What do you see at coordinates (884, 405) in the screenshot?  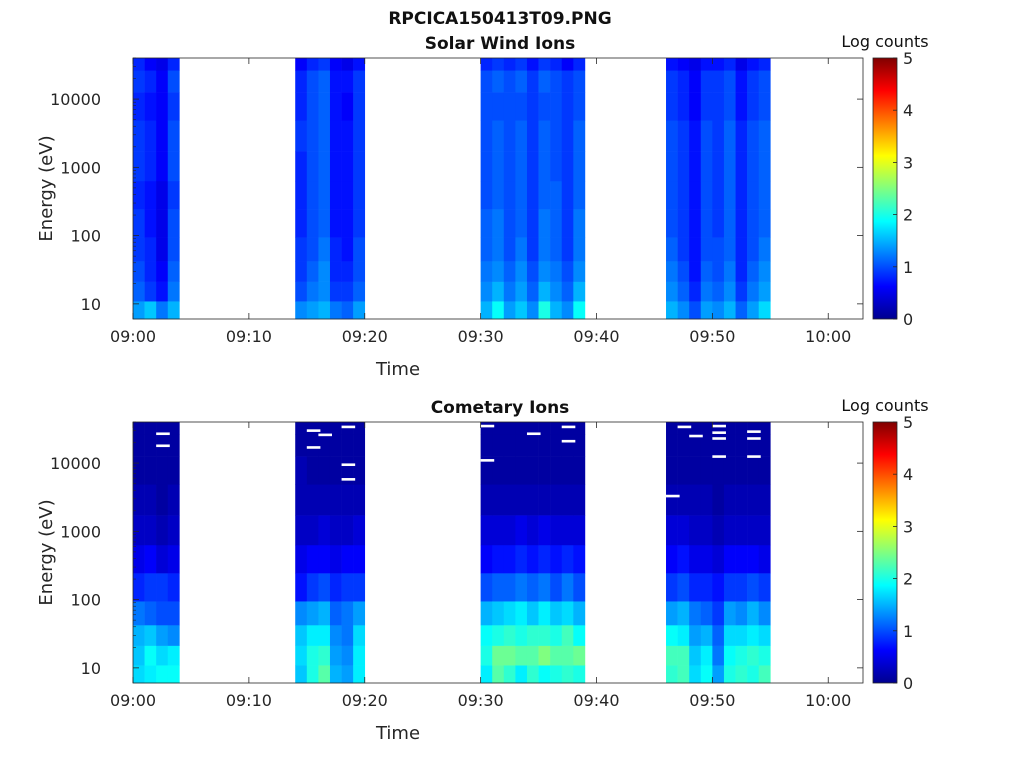 I see `colorbar-label: Log counts` at bounding box center [884, 405].